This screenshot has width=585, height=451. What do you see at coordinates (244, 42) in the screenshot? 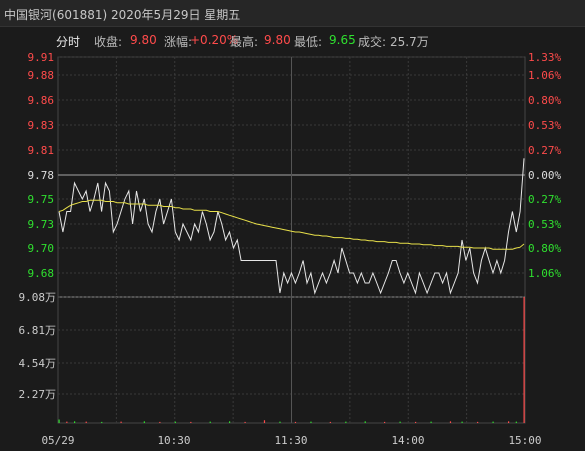
I see `high-label: 最高:` at bounding box center [244, 42].